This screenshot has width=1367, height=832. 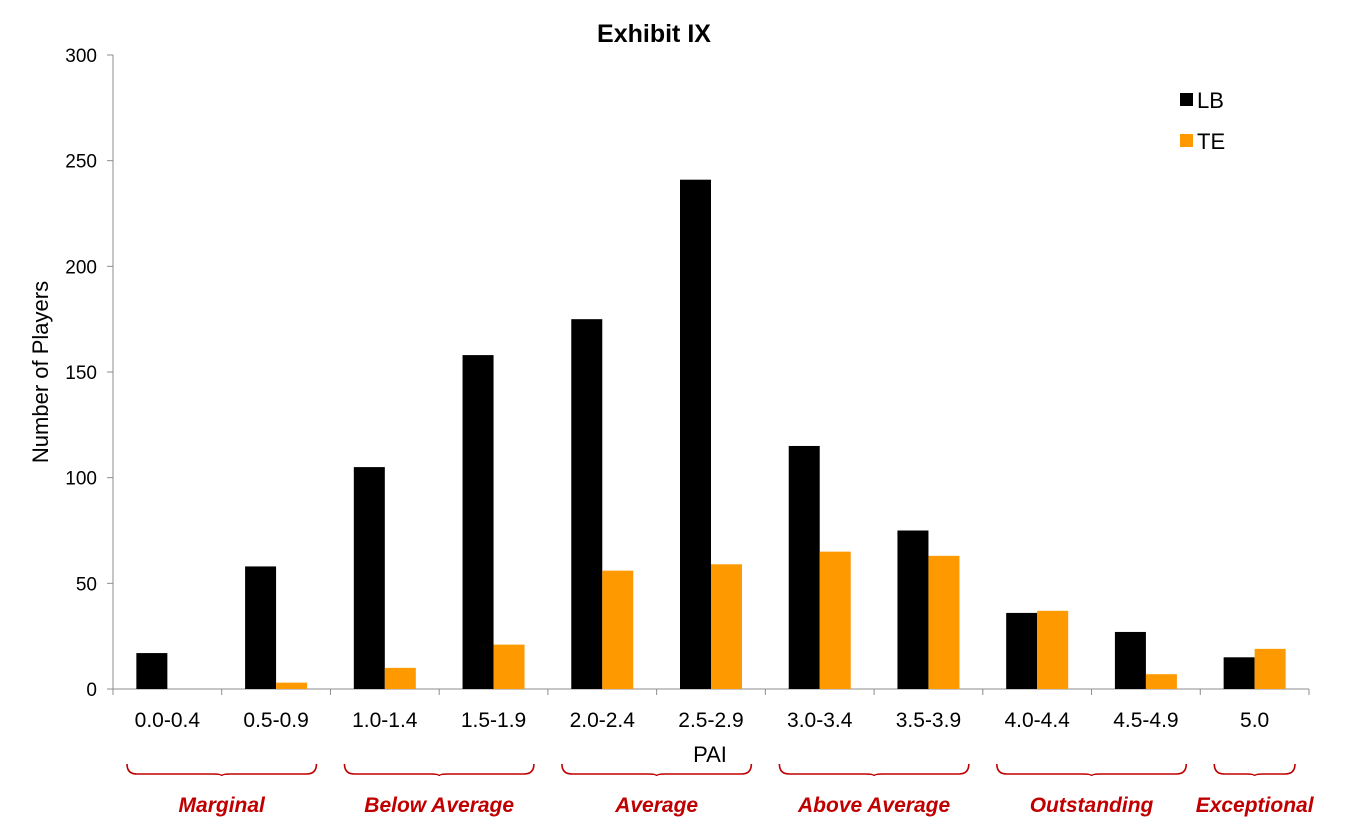 I want to click on x-tick-label: 1.5-1.9, so click(x=493, y=720).